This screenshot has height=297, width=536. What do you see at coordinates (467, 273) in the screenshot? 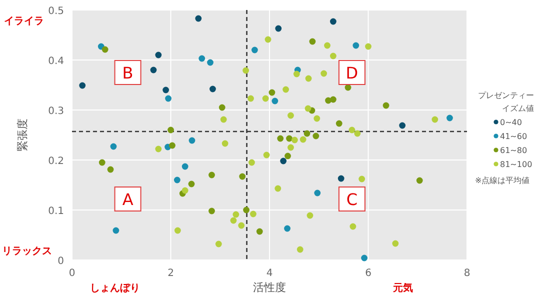
I see `x-tick-label: 8` at bounding box center [467, 273].